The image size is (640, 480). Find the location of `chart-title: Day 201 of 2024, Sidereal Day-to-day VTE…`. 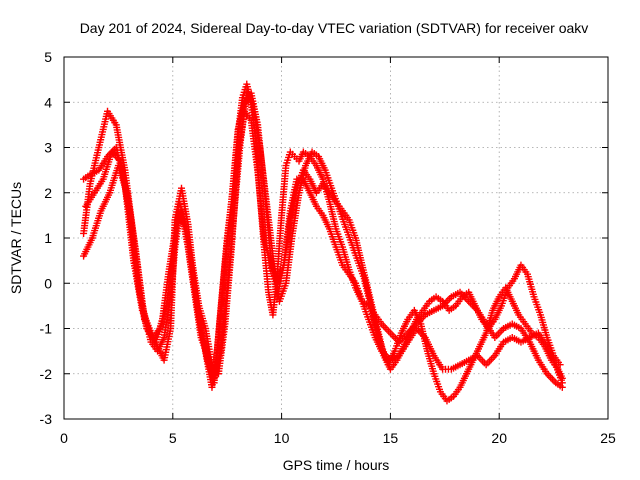

chart-title: Day 201 of 2024, Sidereal Day-to-day VTE… is located at coordinates (334, 28).